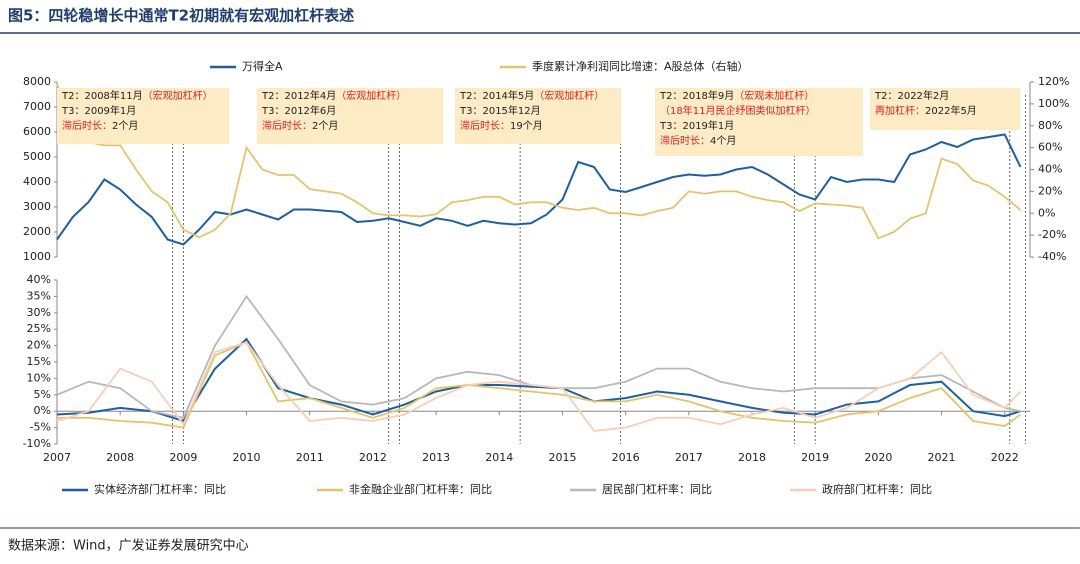 The image size is (1080, 564). Describe the element at coordinates (37, 443) in the screenshot. I see `y-tick-label: -10%` at that location.